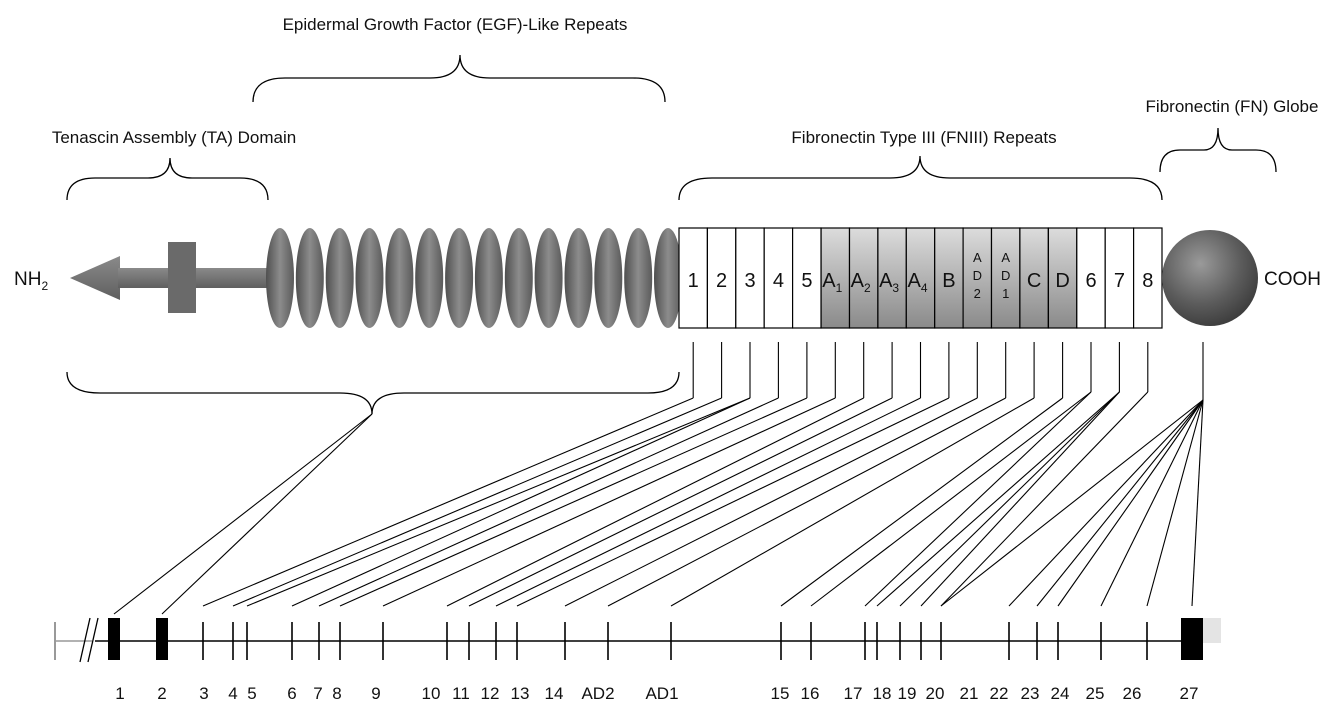 This screenshot has height=702, width=1335. What do you see at coordinates (1189, 693) in the screenshot?
I see `exon-label-27: 27` at bounding box center [1189, 693].